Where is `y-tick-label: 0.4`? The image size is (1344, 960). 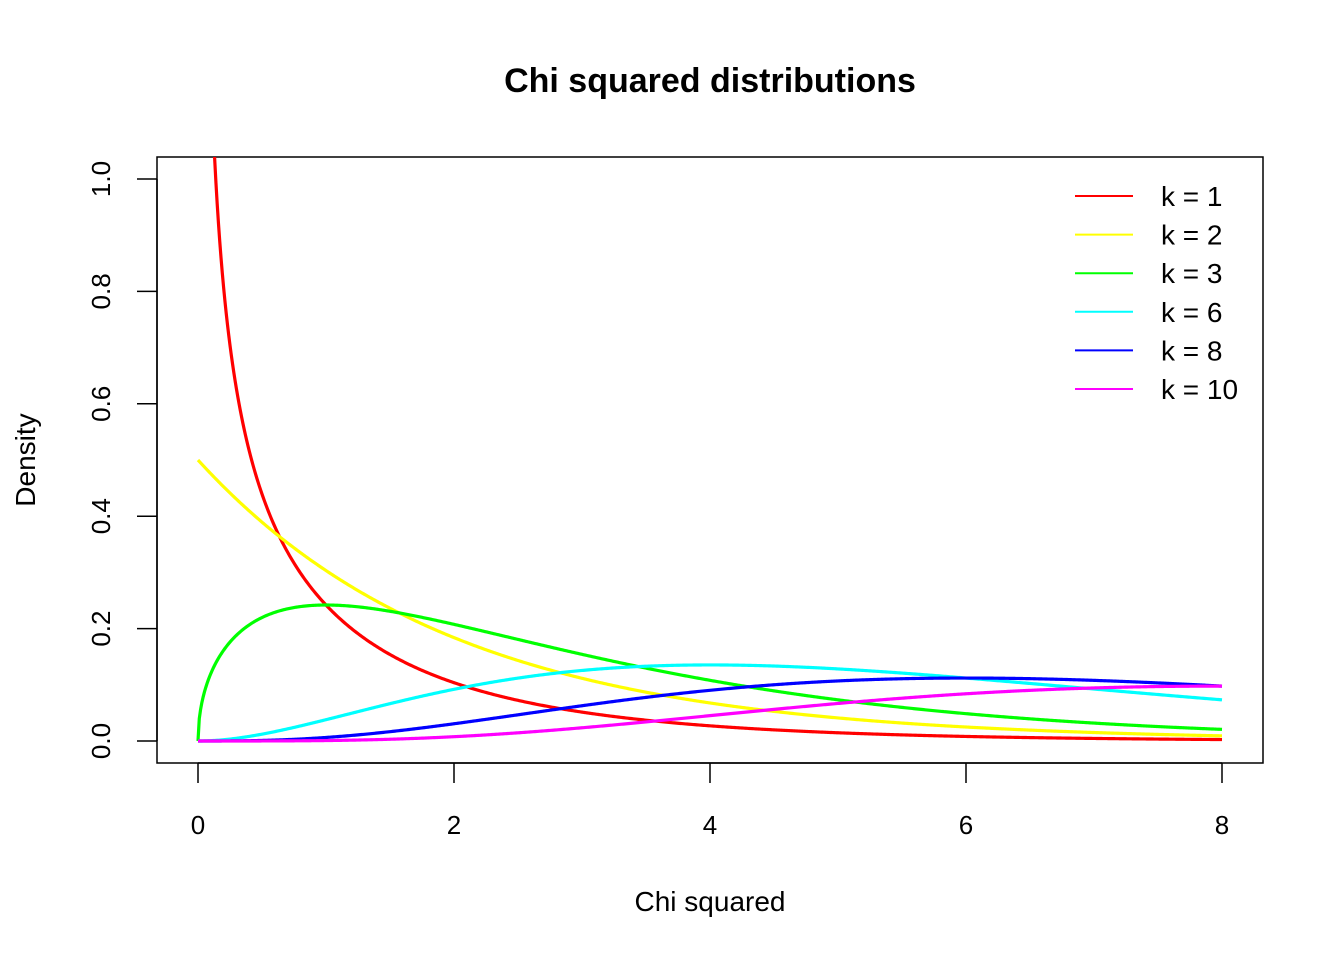 y-tick-label: 0.4 is located at coordinates (101, 516).